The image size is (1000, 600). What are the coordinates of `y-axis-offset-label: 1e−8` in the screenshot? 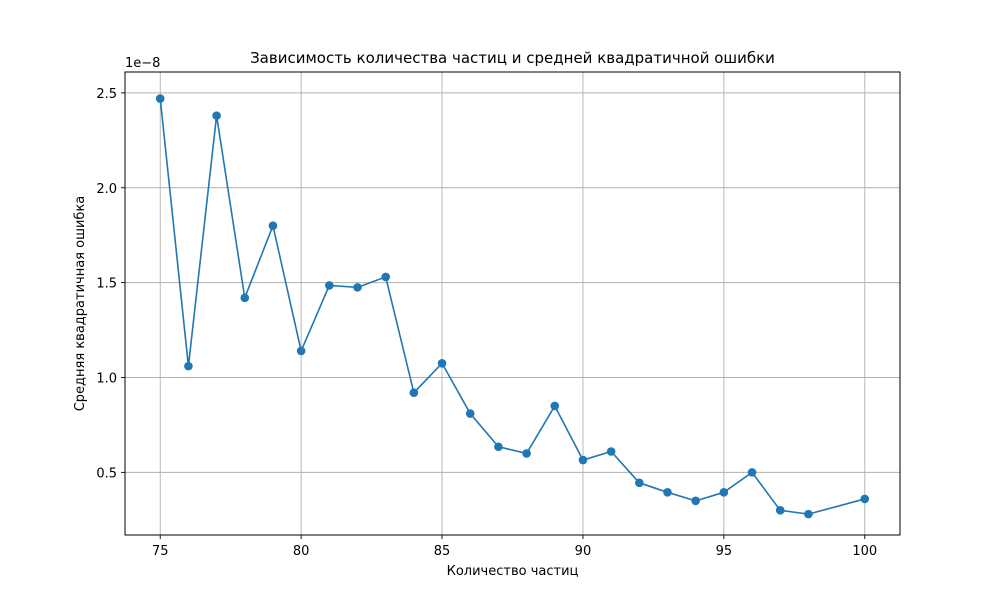 It's located at (142, 63).